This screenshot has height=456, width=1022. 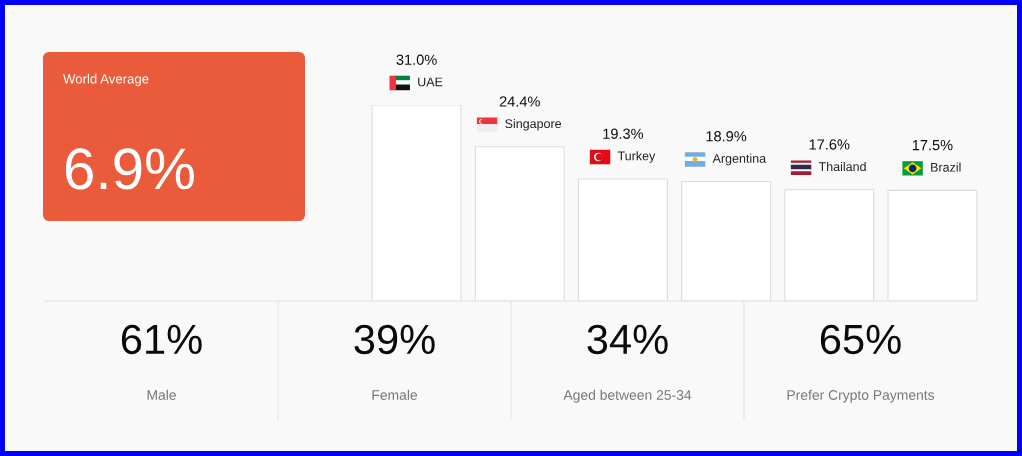 What do you see at coordinates (106, 80) in the screenshot?
I see `text: World Average` at bounding box center [106, 80].